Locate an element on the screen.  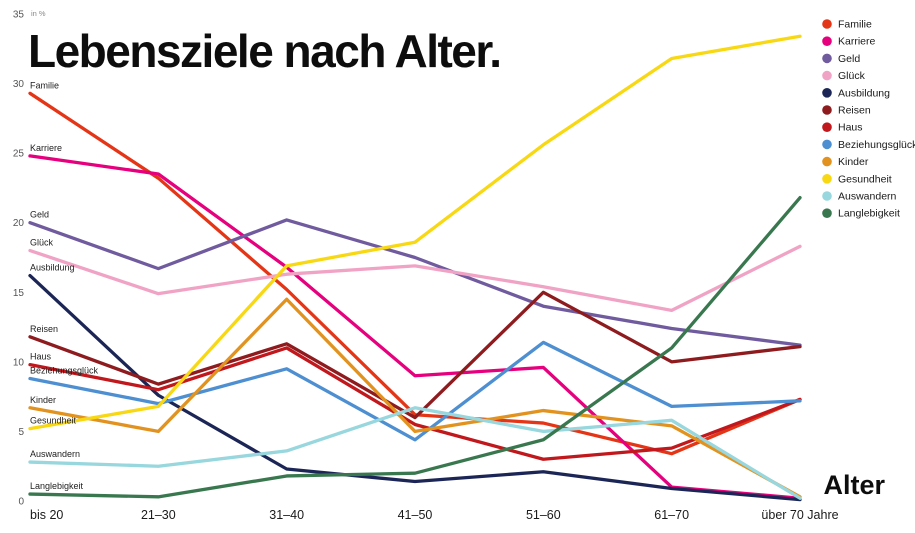
series-start-label-reisen: Reisen is located at coordinates (44, 329).